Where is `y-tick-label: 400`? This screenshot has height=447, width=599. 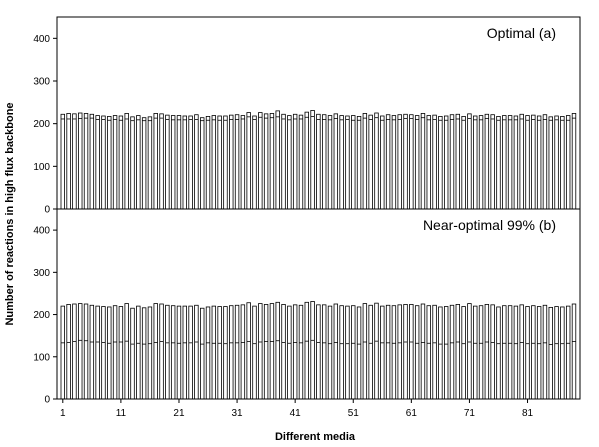
y-tick-label: 400 is located at coordinates (41, 231).